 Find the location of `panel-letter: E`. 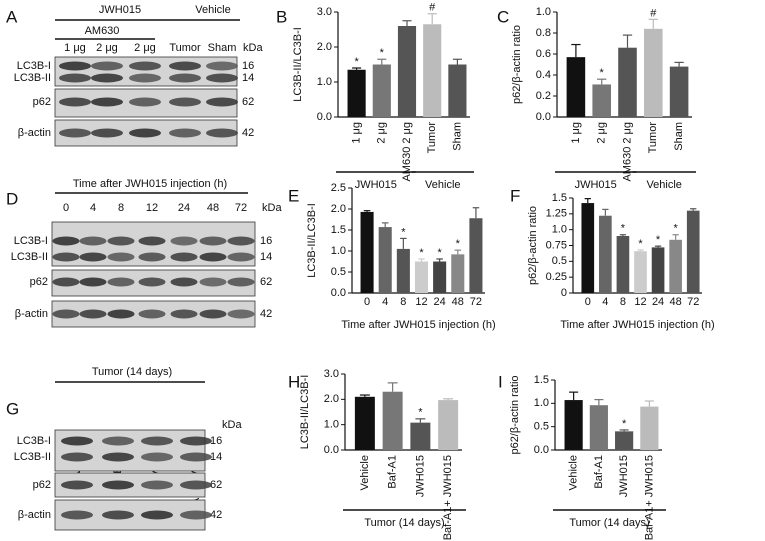

panel-letter: E is located at coordinates (293, 195).